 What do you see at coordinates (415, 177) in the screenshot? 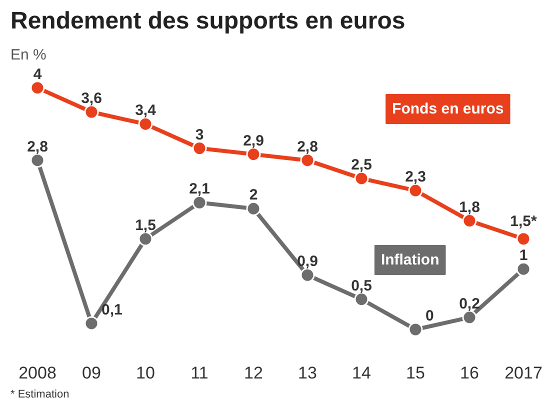
I see `data-label: 2,3` at bounding box center [415, 177].